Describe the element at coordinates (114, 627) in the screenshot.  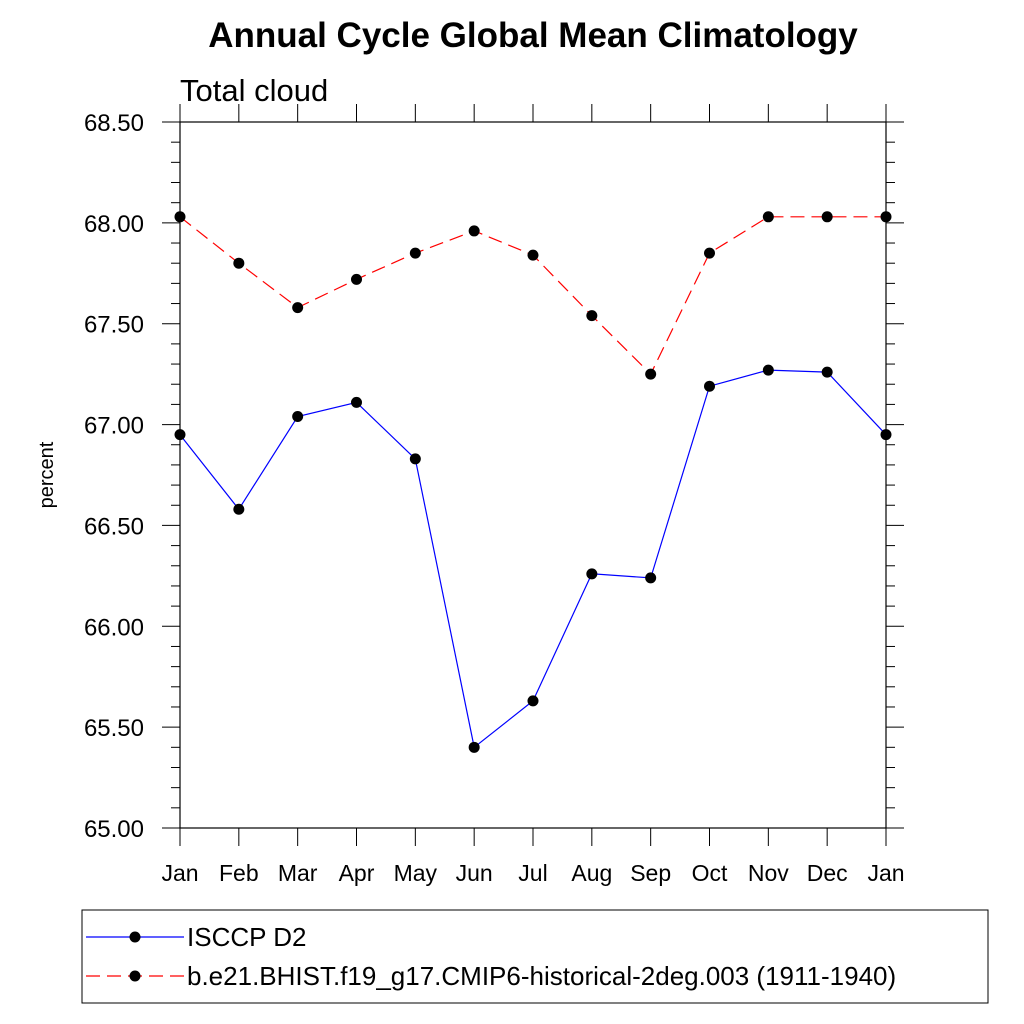
I see `y-tick-label: 66.00` at that location.